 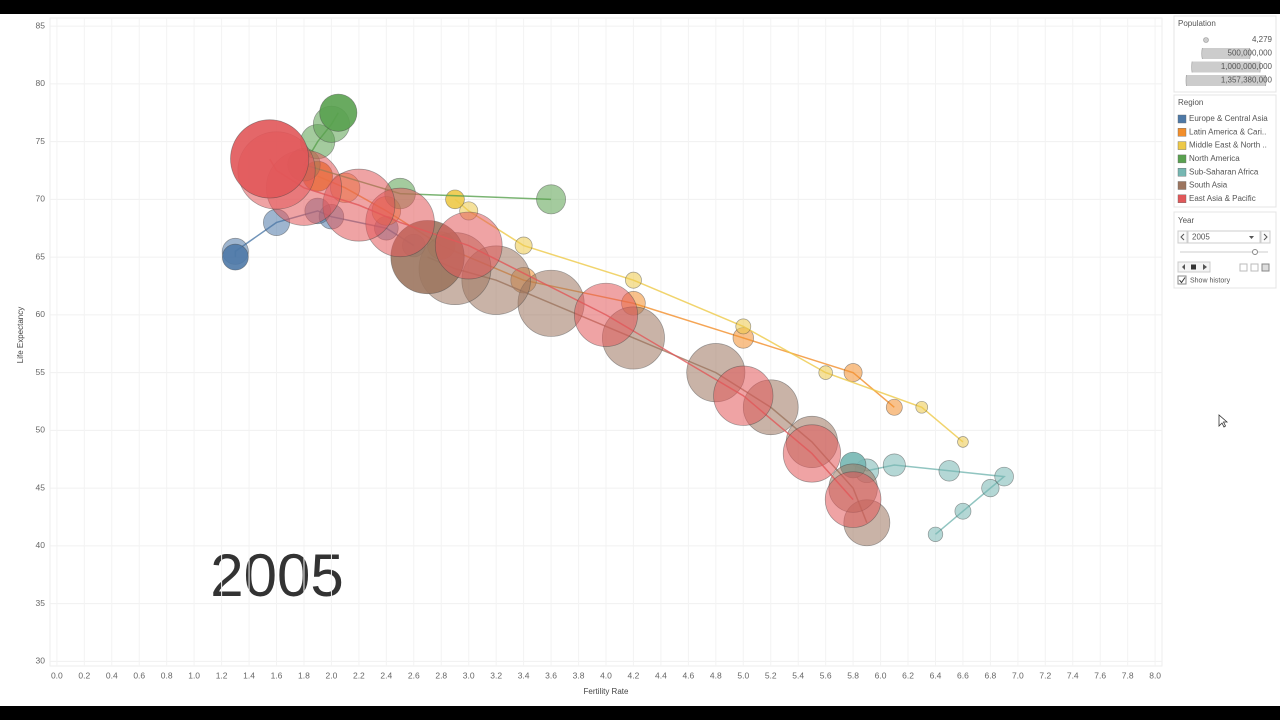 What do you see at coordinates (688, 675) in the screenshot?
I see `x-tick-label: 4.6` at bounding box center [688, 675].